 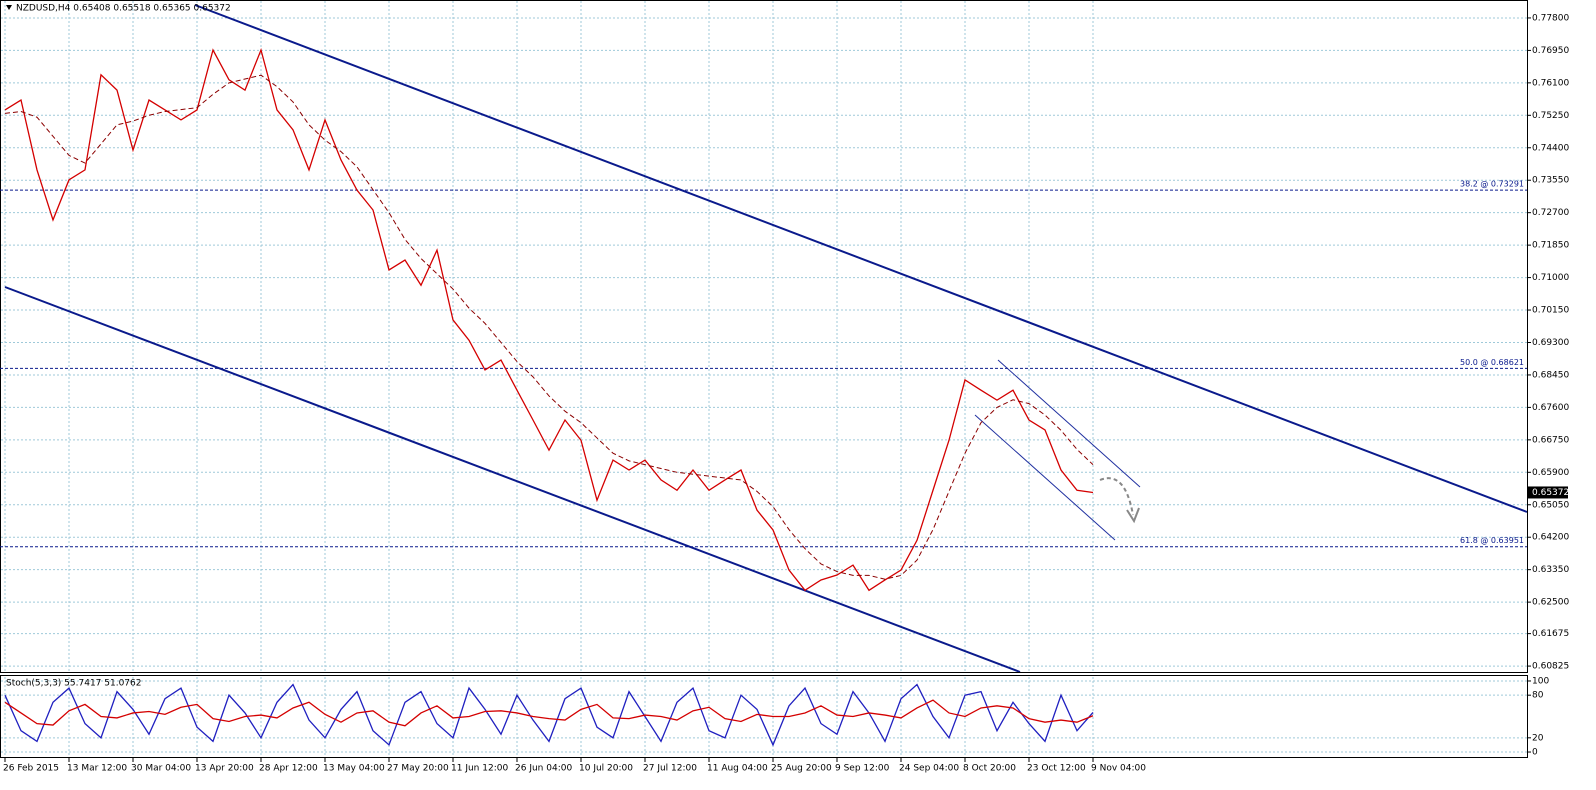 I want to click on stoch-frame, so click(x=764, y=716).